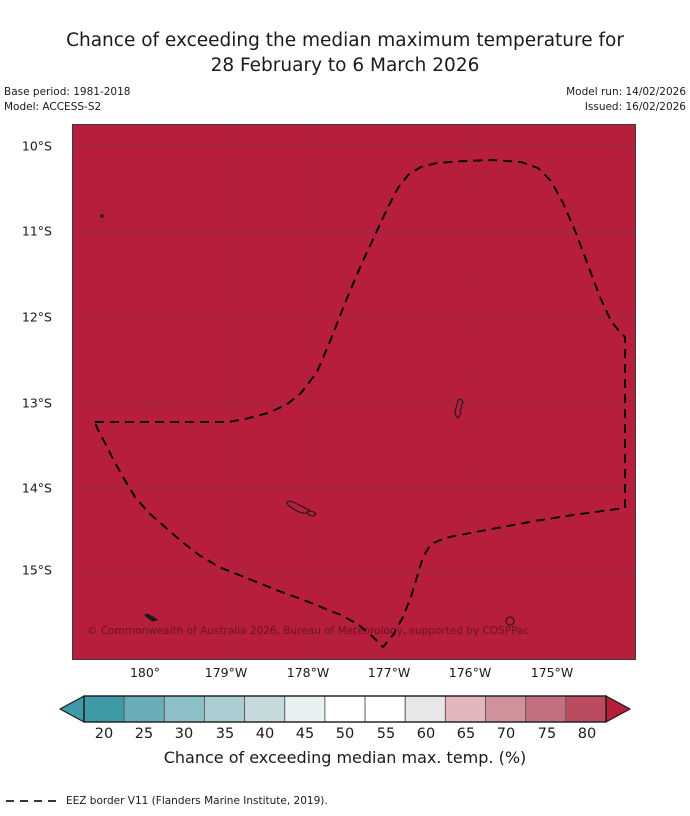  Describe the element at coordinates (345, 65) in the screenshot. I see `title-line-2: 28 February to 6 March 2026` at that location.